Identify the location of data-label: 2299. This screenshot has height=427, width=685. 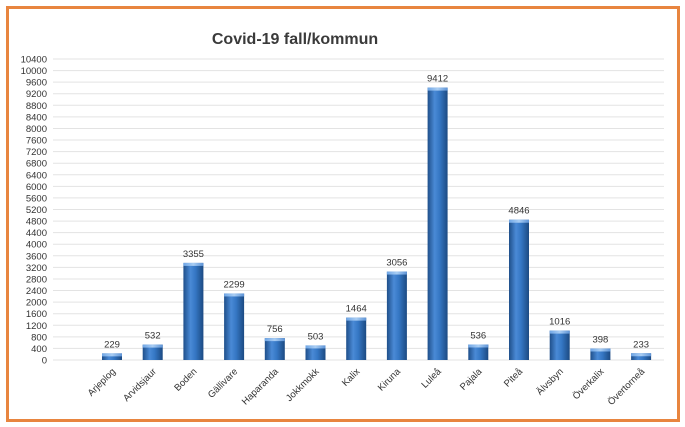
(234, 284).